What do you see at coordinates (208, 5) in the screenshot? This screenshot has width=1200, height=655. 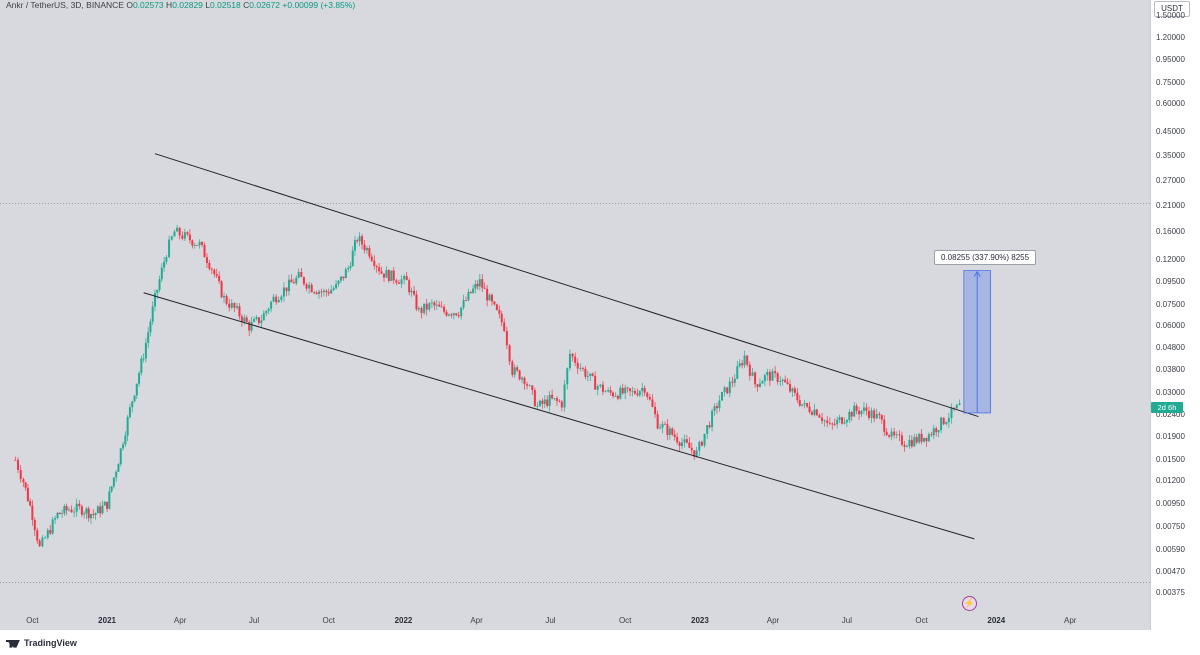 I see `low-label: L` at bounding box center [208, 5].